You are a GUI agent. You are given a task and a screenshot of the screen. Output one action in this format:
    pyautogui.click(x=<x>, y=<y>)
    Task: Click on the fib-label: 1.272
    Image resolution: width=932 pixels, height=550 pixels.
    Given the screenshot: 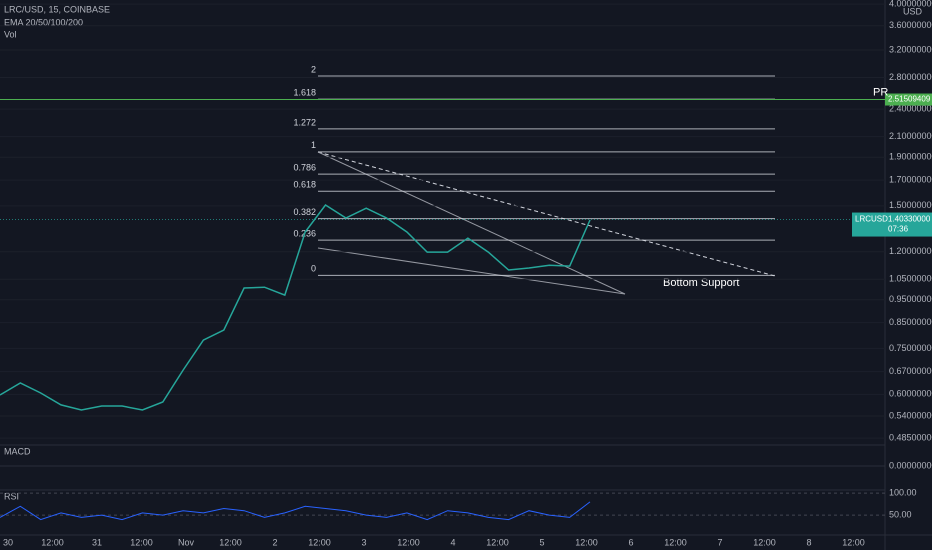 What is the action you would take?
    pyautogui.click(x=304, y=122)
    